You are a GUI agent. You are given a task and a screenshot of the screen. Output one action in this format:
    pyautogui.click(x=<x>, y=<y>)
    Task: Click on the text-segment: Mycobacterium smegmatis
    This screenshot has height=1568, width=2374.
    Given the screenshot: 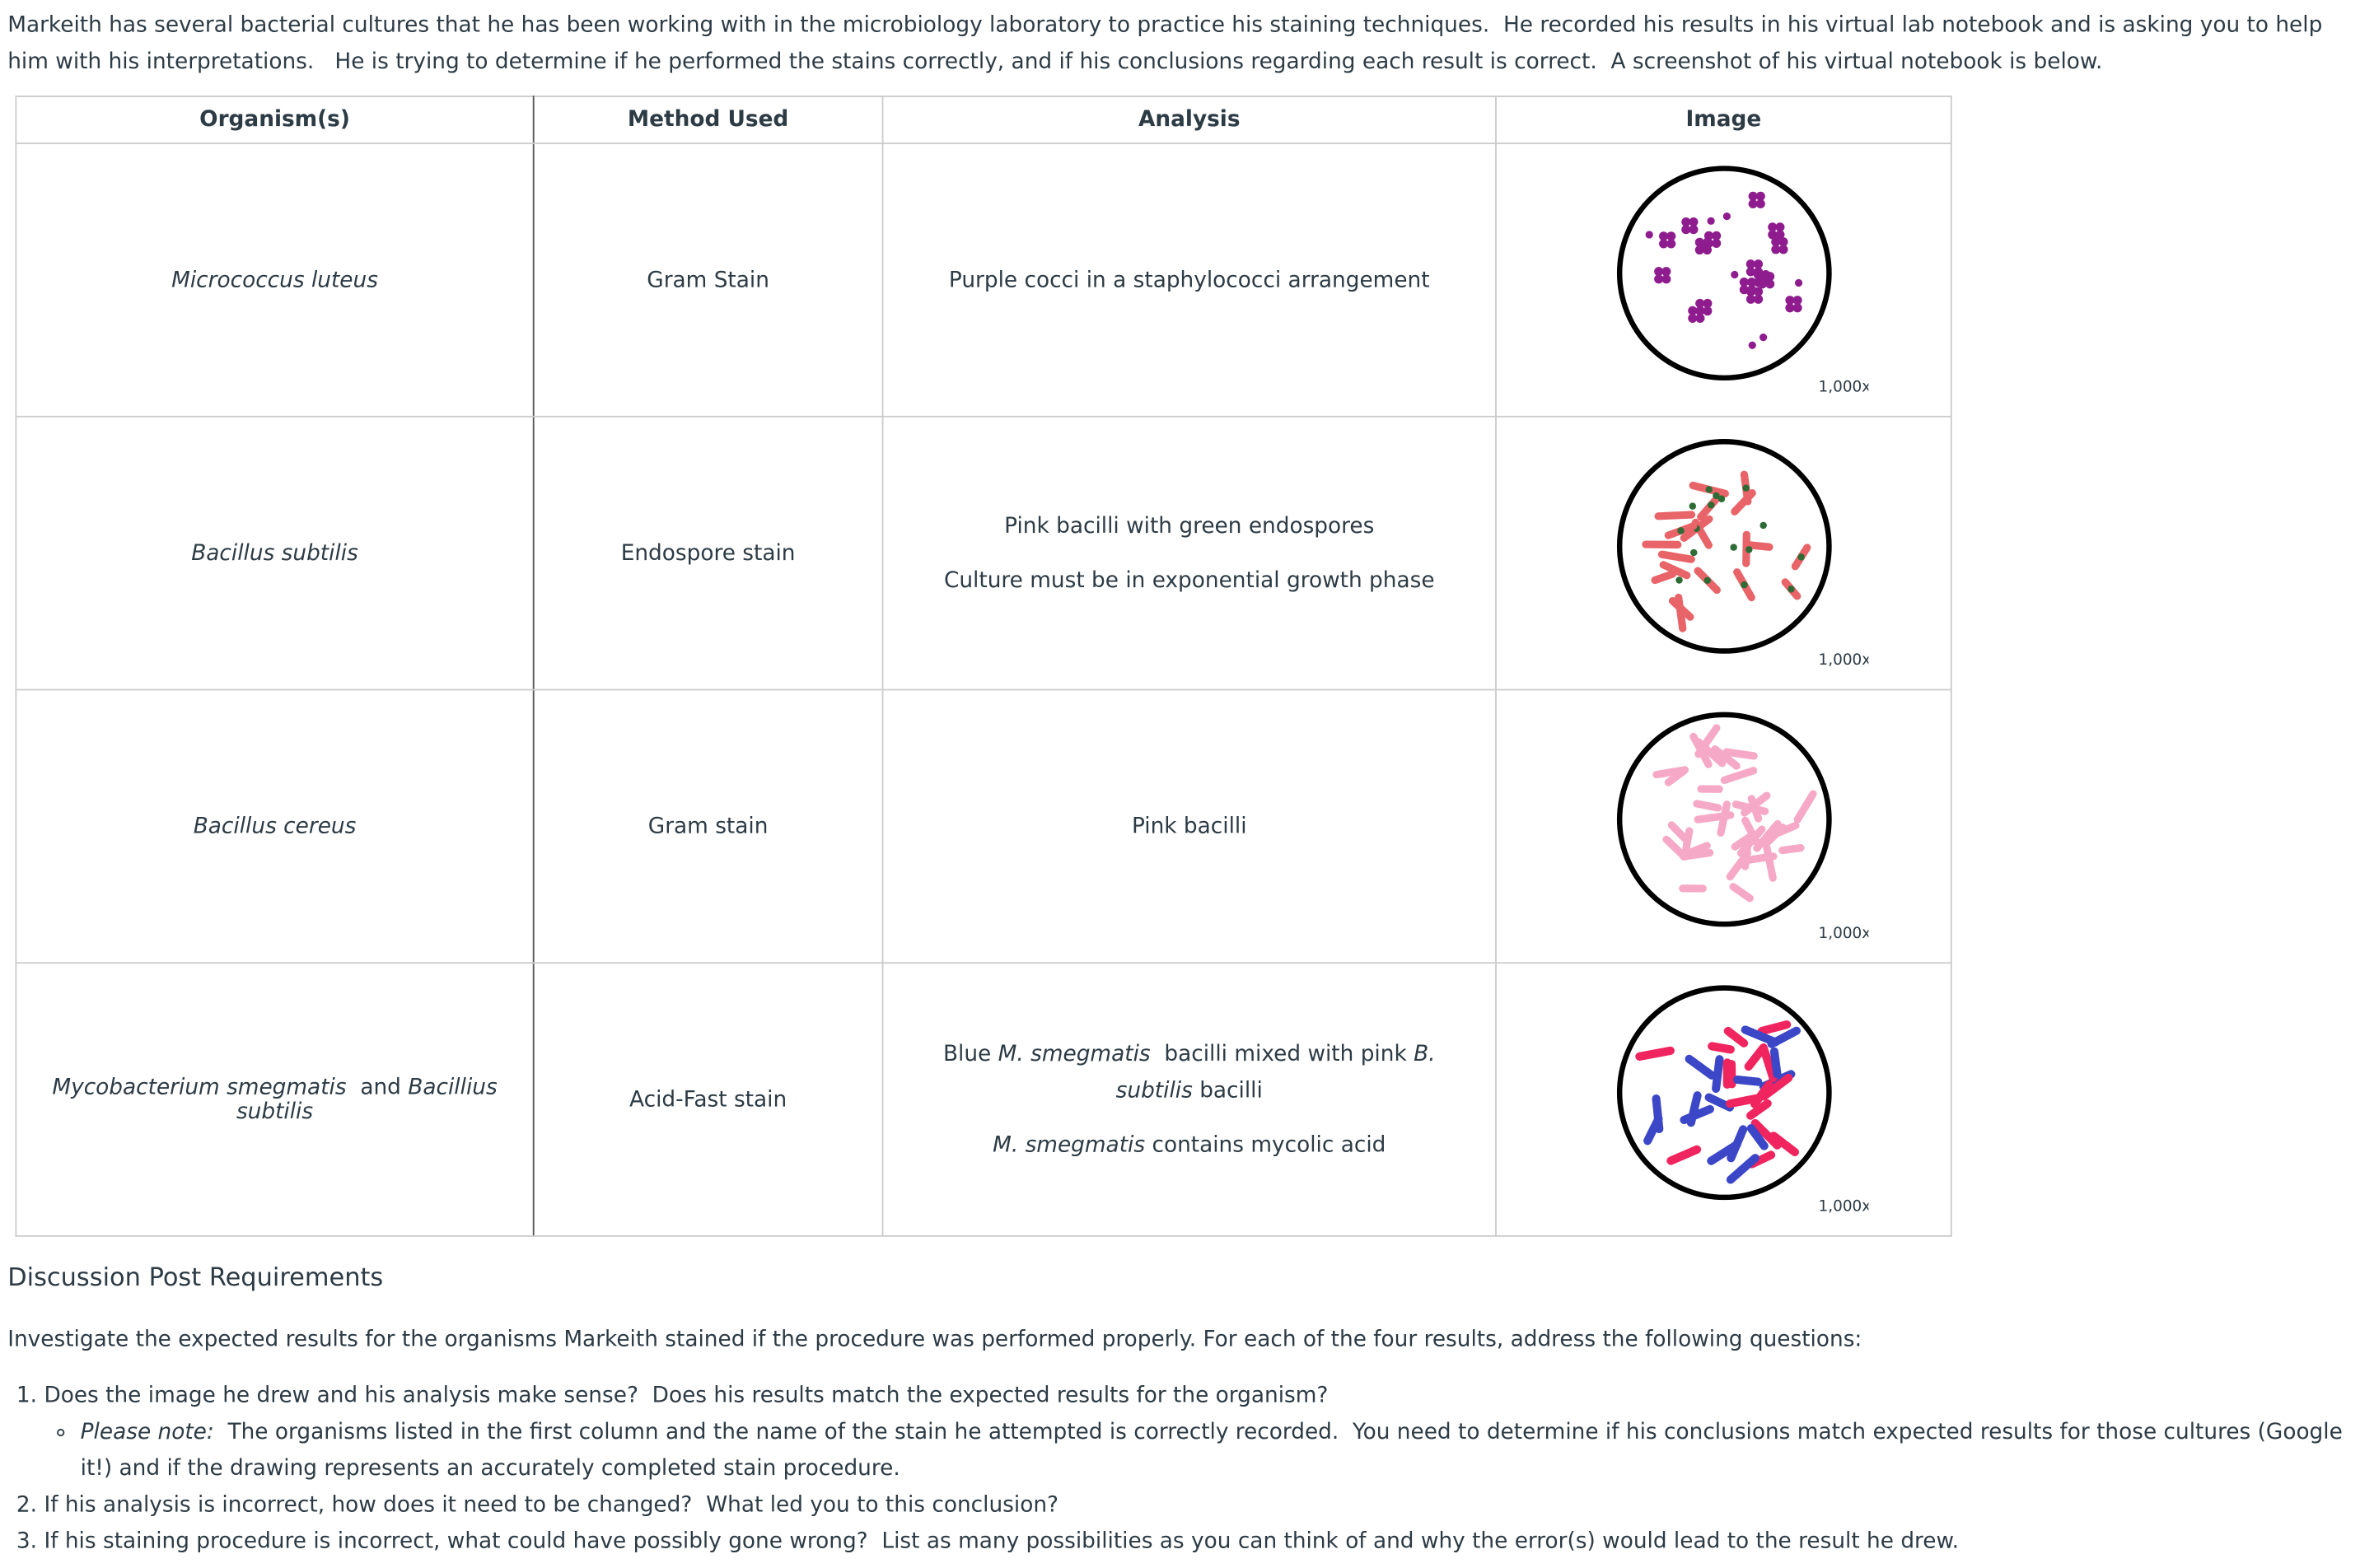 What is the action you would take?
    pyautogui.click(x=200, y=1087)
    